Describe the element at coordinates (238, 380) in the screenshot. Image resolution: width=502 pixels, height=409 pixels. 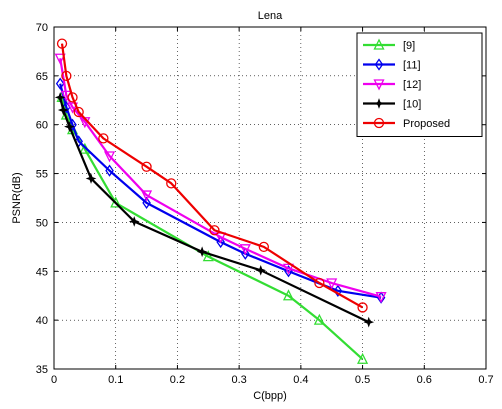
I see `x-tick-label: 0.3` at that location.